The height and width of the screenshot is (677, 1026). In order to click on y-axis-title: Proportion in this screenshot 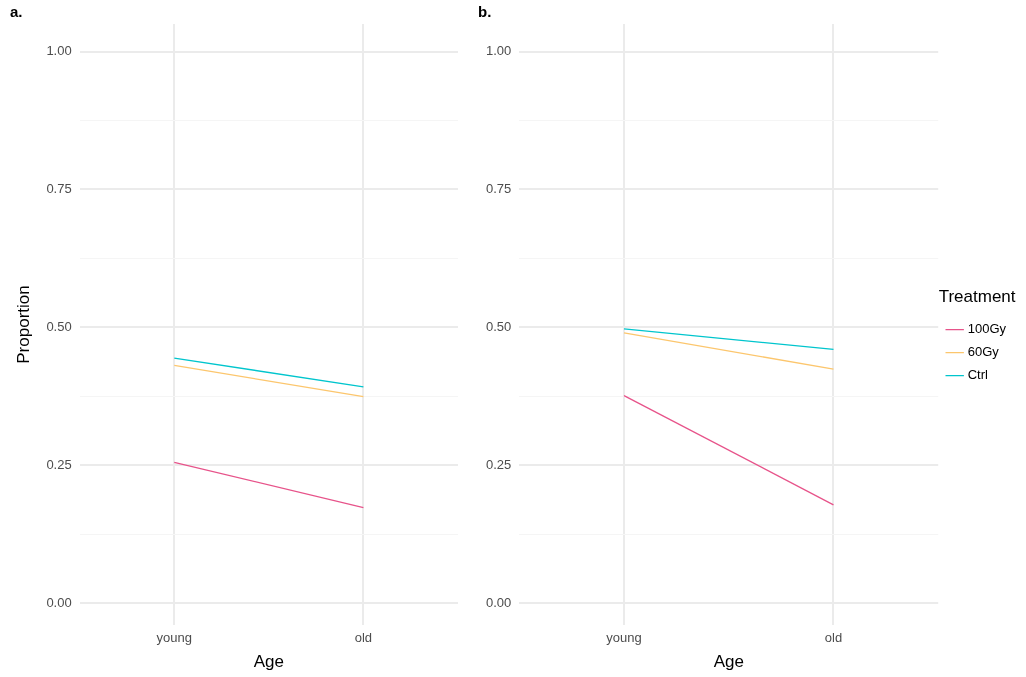, I will do `click(23, 324)`.